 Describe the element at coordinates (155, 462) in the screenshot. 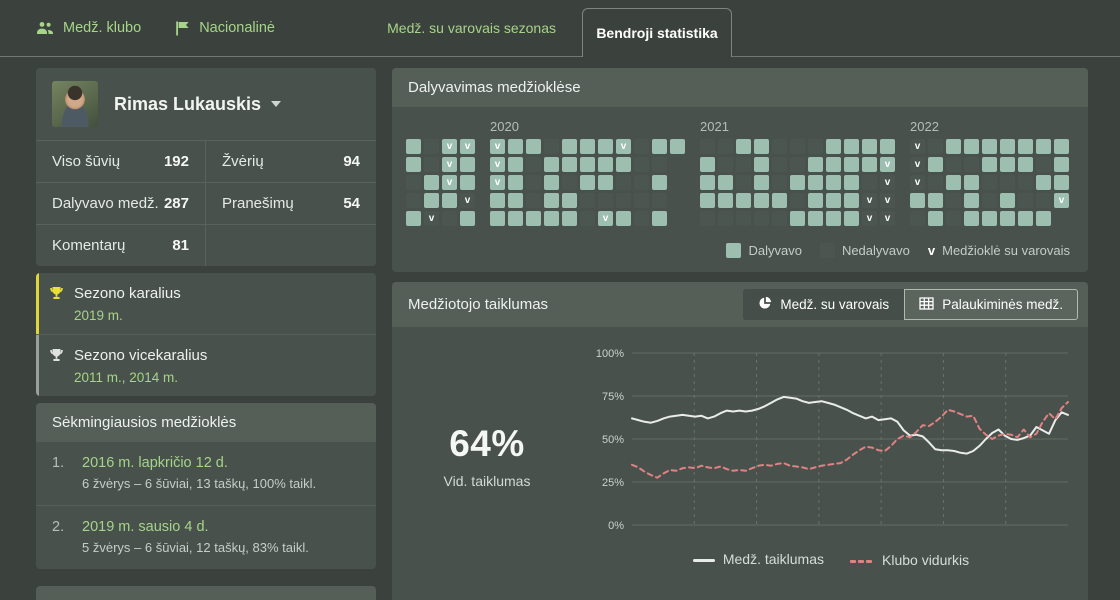

I see `hunt-date-link: 2016 m. lapkričio 12 d.` at that location.